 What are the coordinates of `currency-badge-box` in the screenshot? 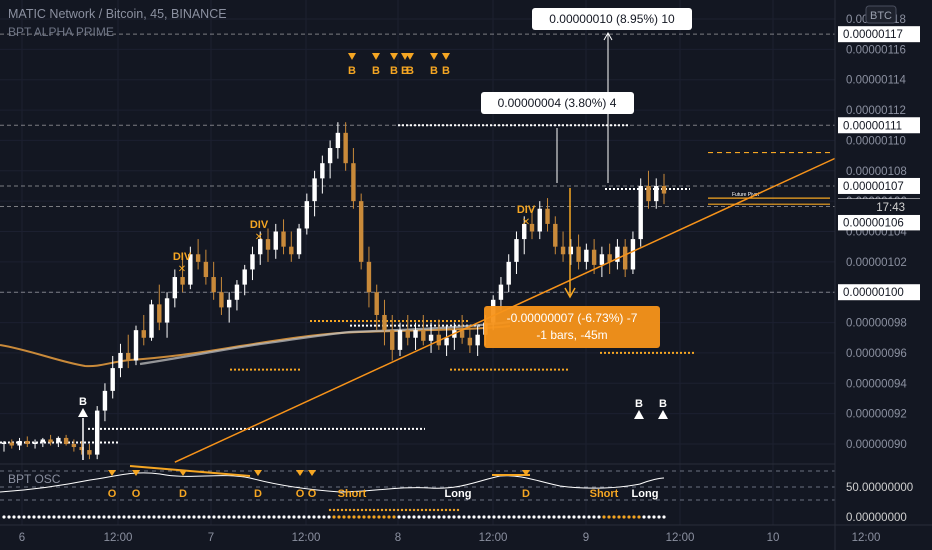 It's located at (881, 14).